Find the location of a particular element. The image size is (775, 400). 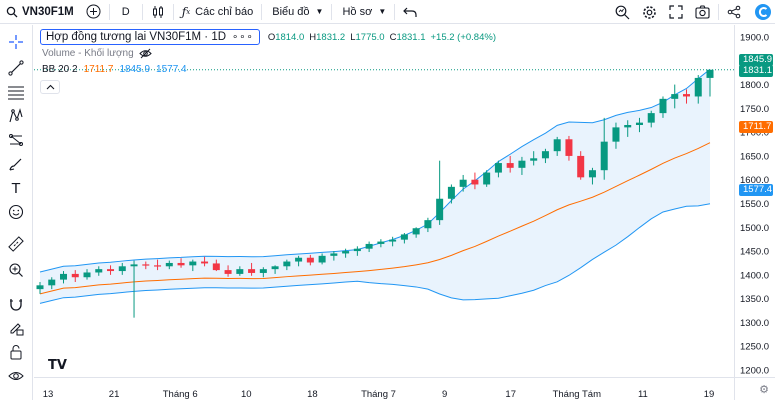

text-icon: T is located at coordinates (16, 188).